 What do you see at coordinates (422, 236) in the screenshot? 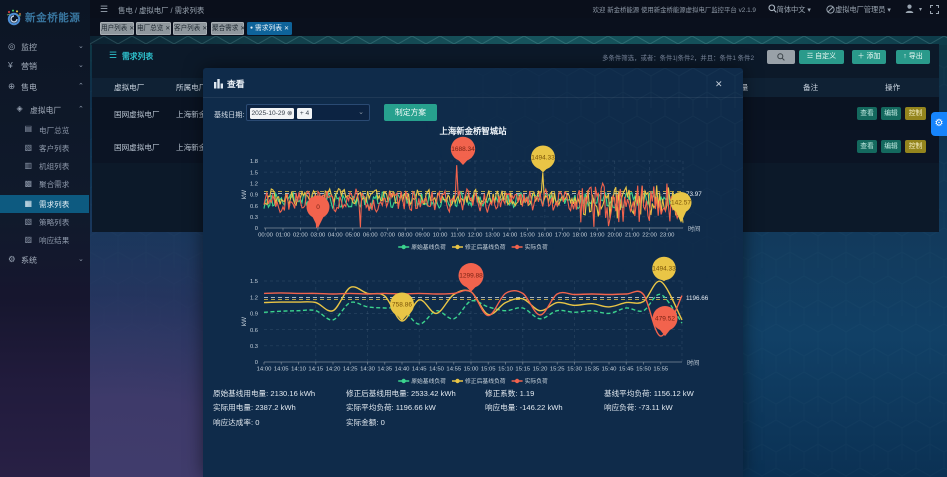
I see `svg-text: 09:00` at bounding box center [422, 236].